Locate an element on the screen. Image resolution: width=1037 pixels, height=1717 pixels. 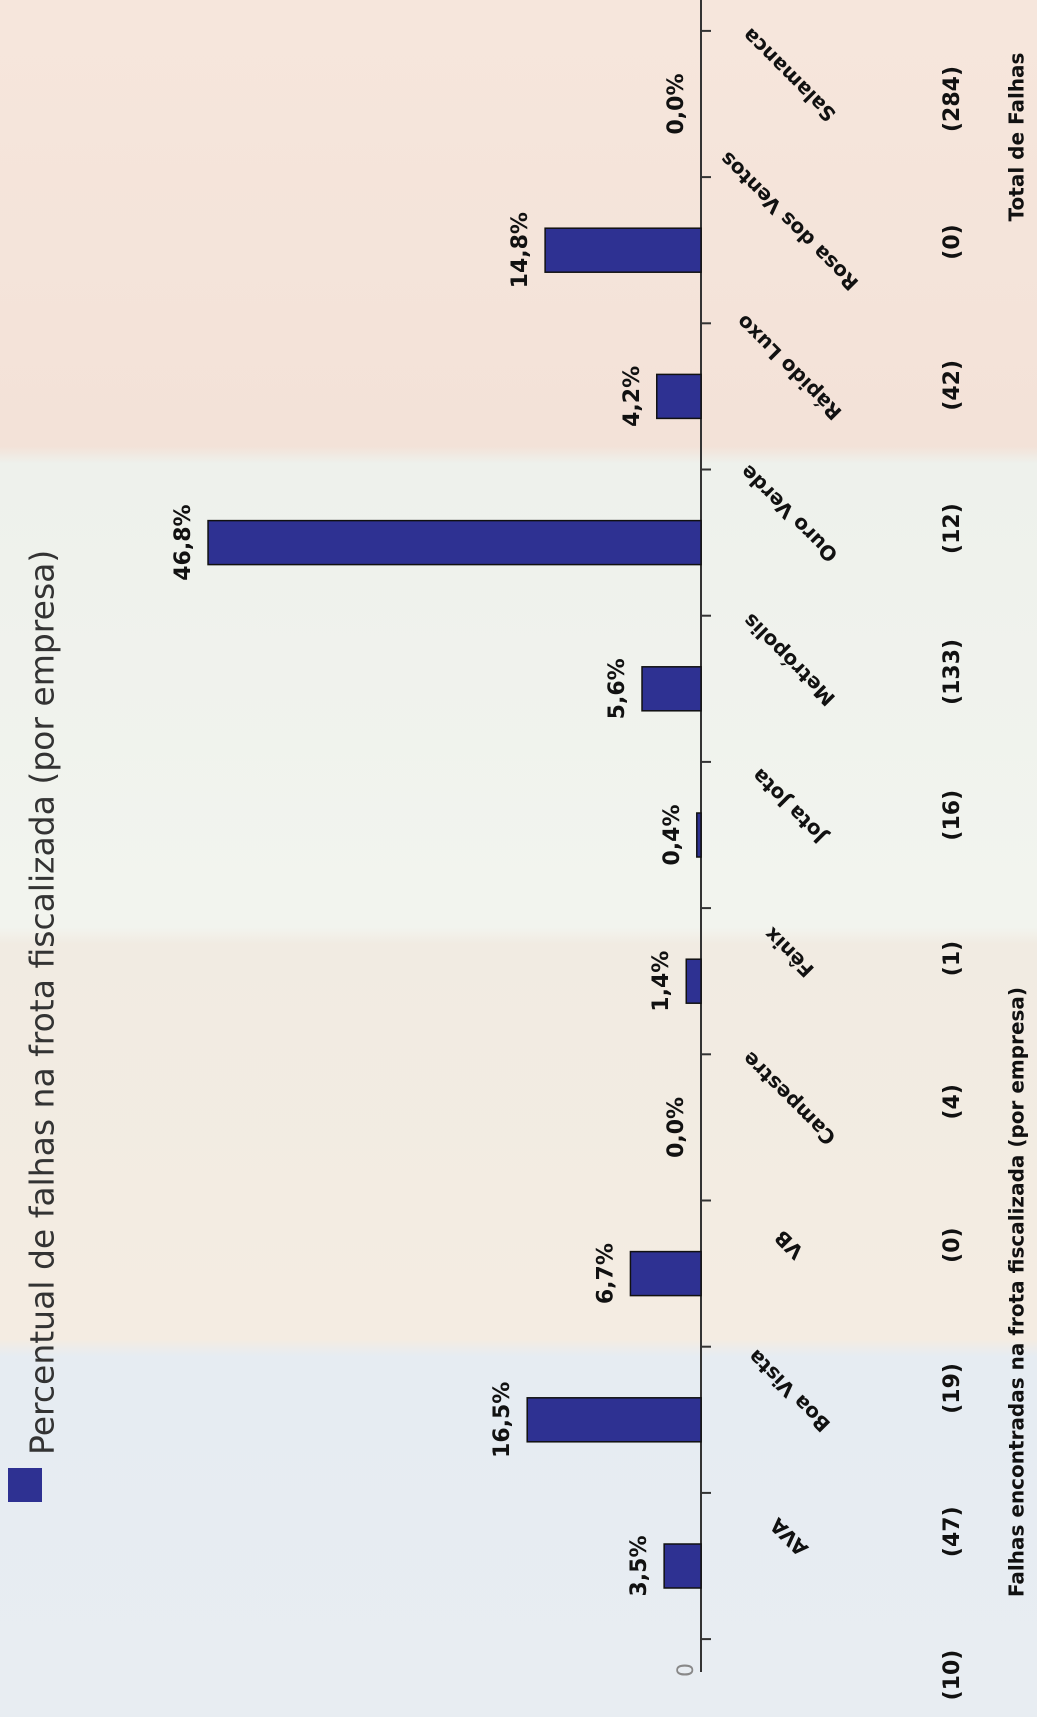
count-label: (16) is located at coordinates (952, 815).